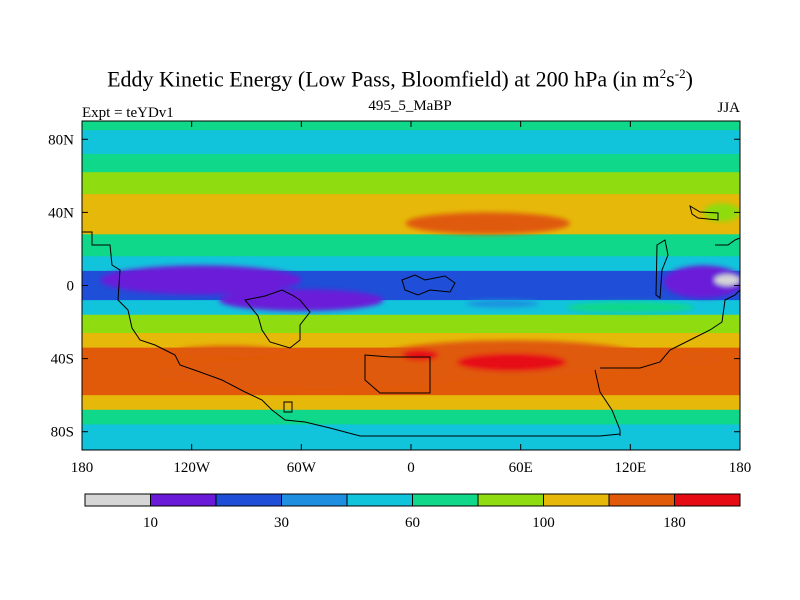 This screenshot has height=600, width=800. Describe the element at coordinates (397, 374) in the screenshot. I see `coastline-africa` at that location.